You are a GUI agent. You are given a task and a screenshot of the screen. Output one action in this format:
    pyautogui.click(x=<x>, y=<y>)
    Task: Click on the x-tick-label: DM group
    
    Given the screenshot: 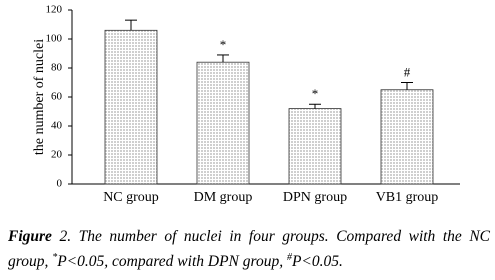 What is the action you would take?
    pyautogui.click(x=223, y=197)
    